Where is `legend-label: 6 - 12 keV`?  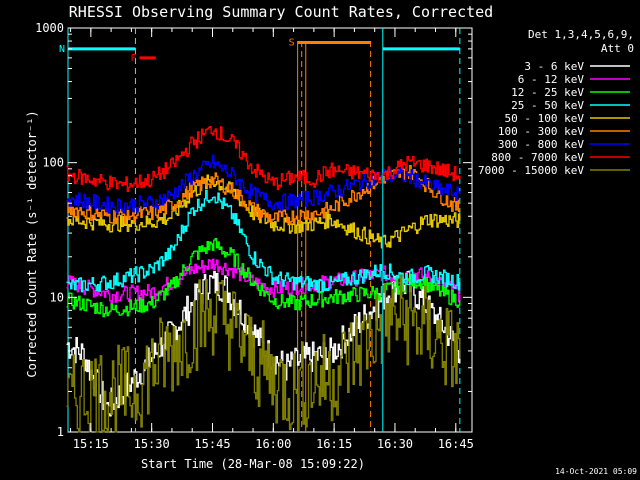
legend-label: 6 - 12 keV is located at coordinates (551, 79).